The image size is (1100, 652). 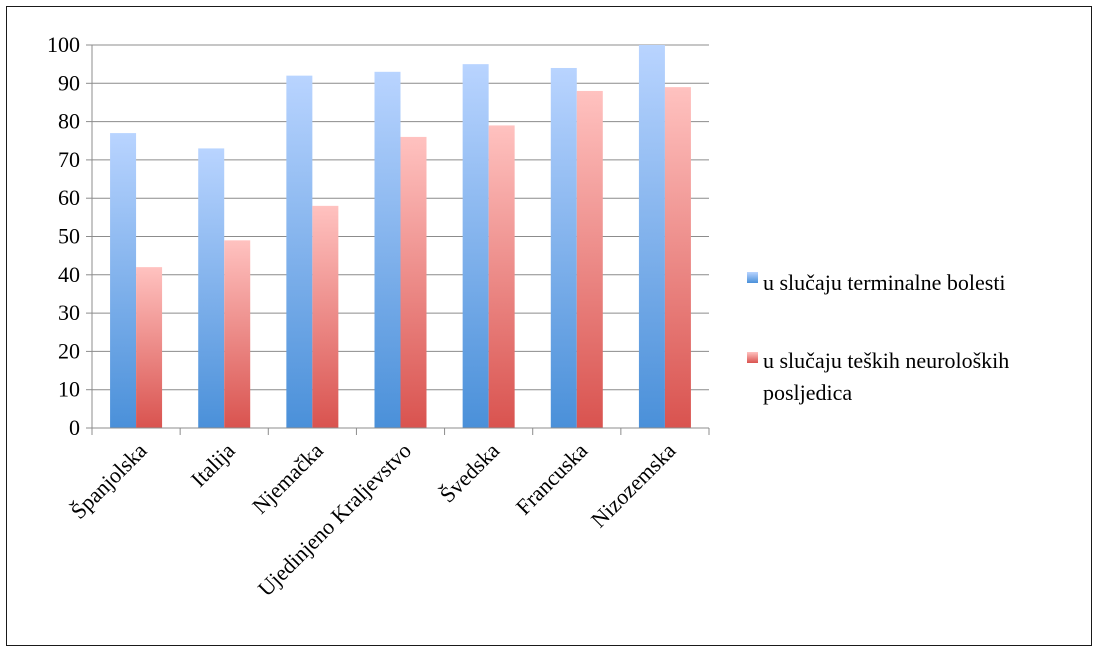 I want to click on y-tick-label: 40, so click(x=69, y=274).